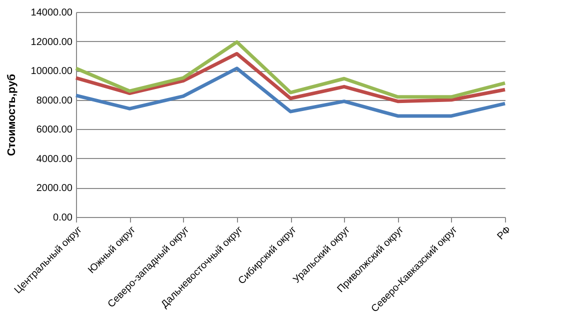  What do you see at coordinates (51, 42) in the screenshot?
I see `y-tick-label: 12000.00` at bounding box center [51, 42].